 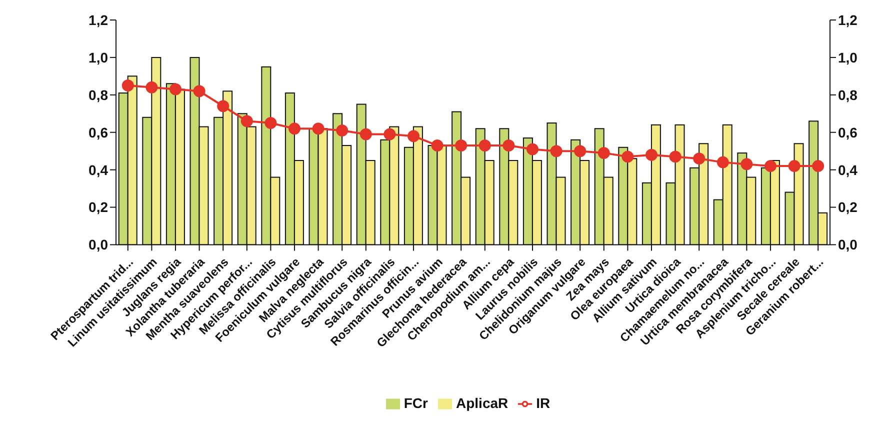 I want to click on y2-tick-label: 0,2, so click(x=848, y=207).